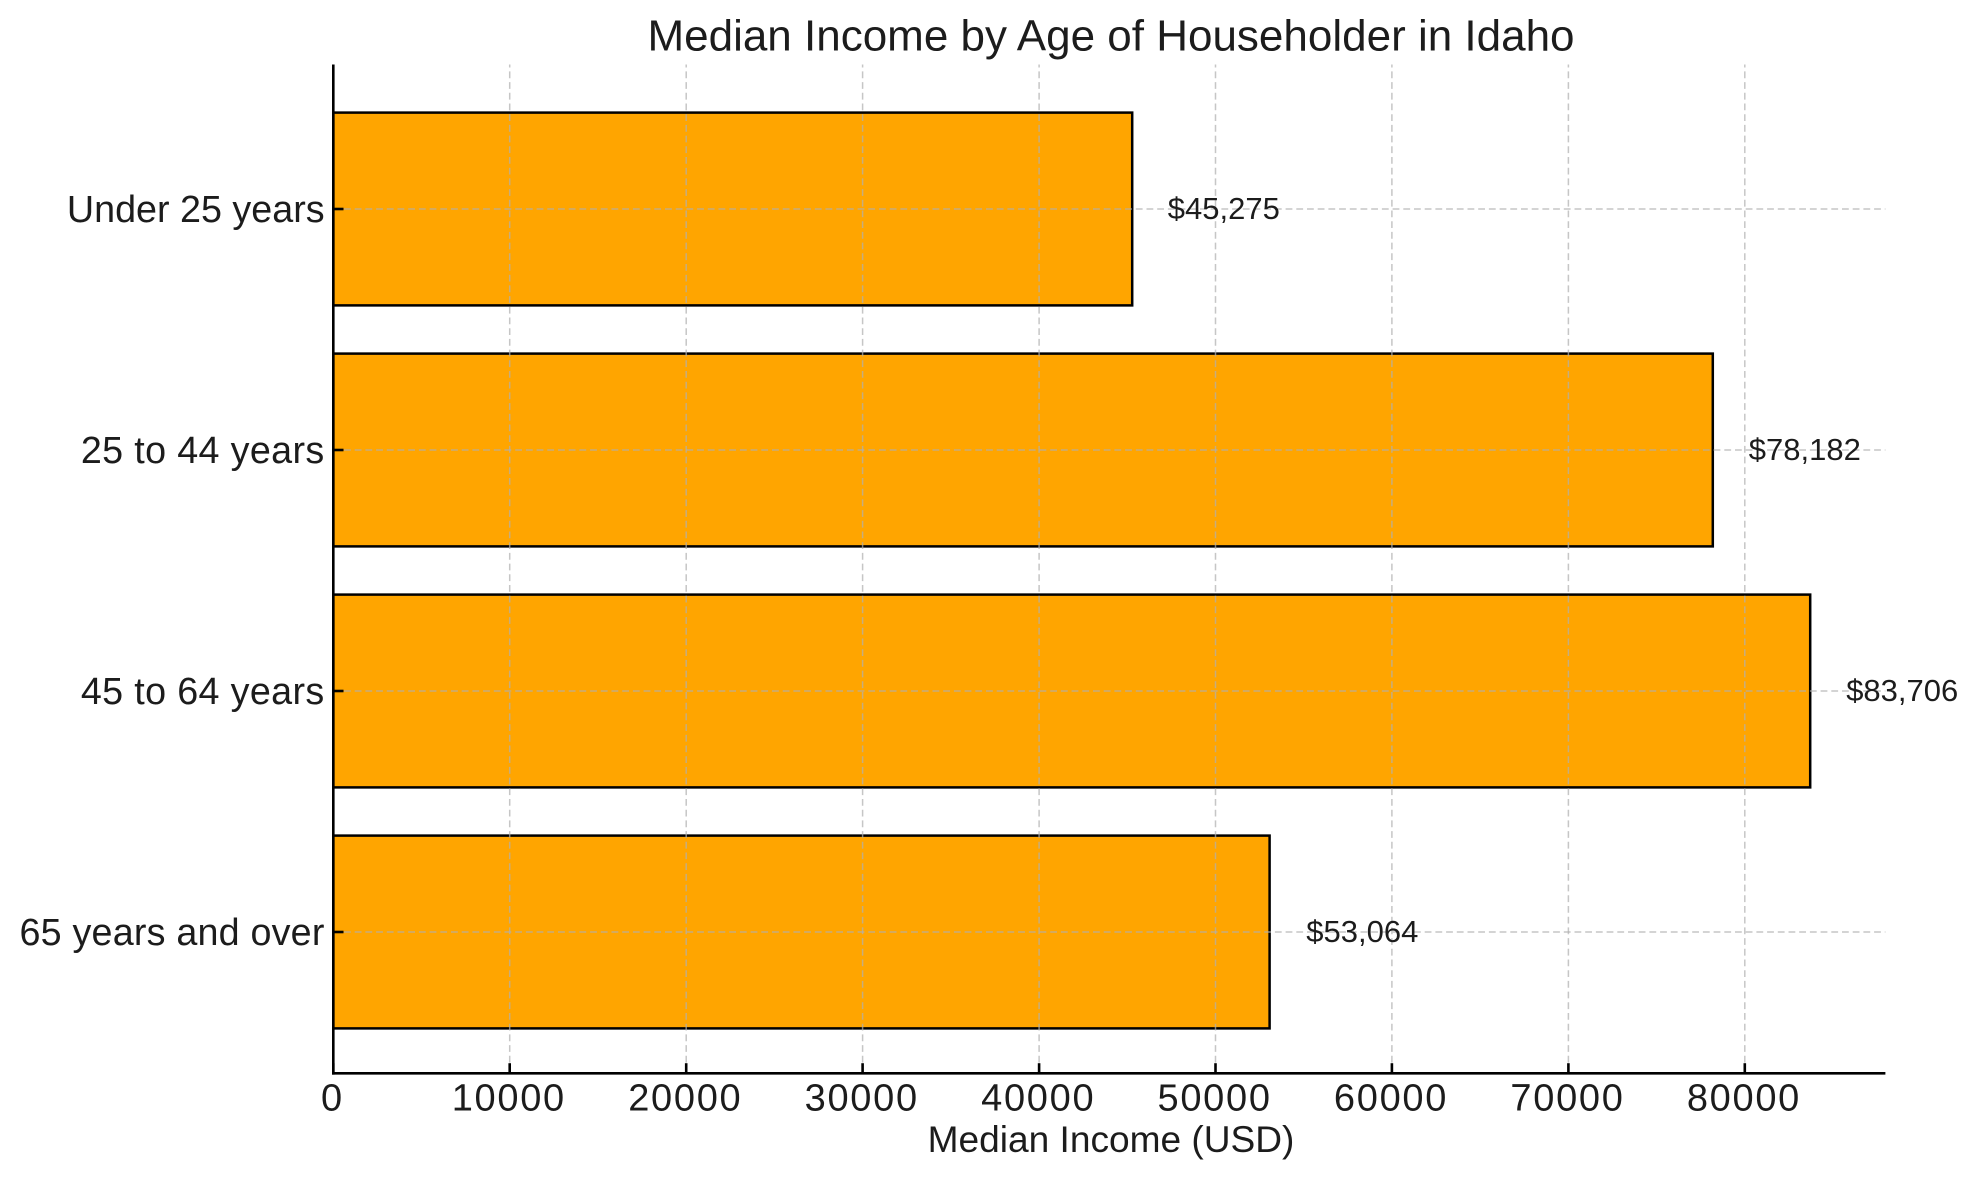 This screenshot has width=1979, height=1180. I want to click on svg-text: 60000, so click(1391, 1098).